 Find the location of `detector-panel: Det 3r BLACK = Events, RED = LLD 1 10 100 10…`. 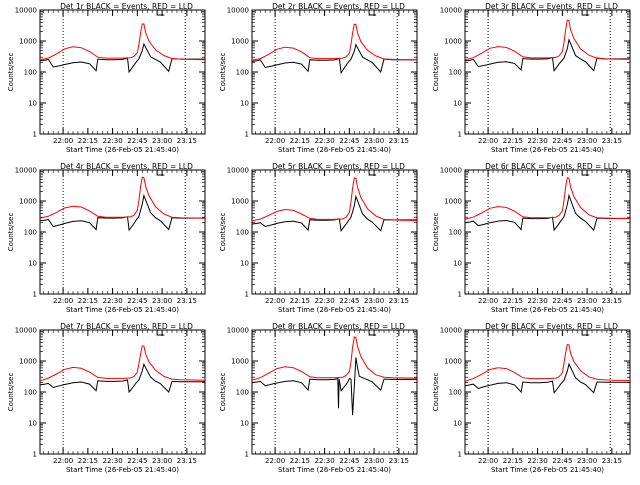

detector-panel: Det 3r BLACK = Events, RED = LLD 1 10 100 10… is located at coordinates (531, 78).